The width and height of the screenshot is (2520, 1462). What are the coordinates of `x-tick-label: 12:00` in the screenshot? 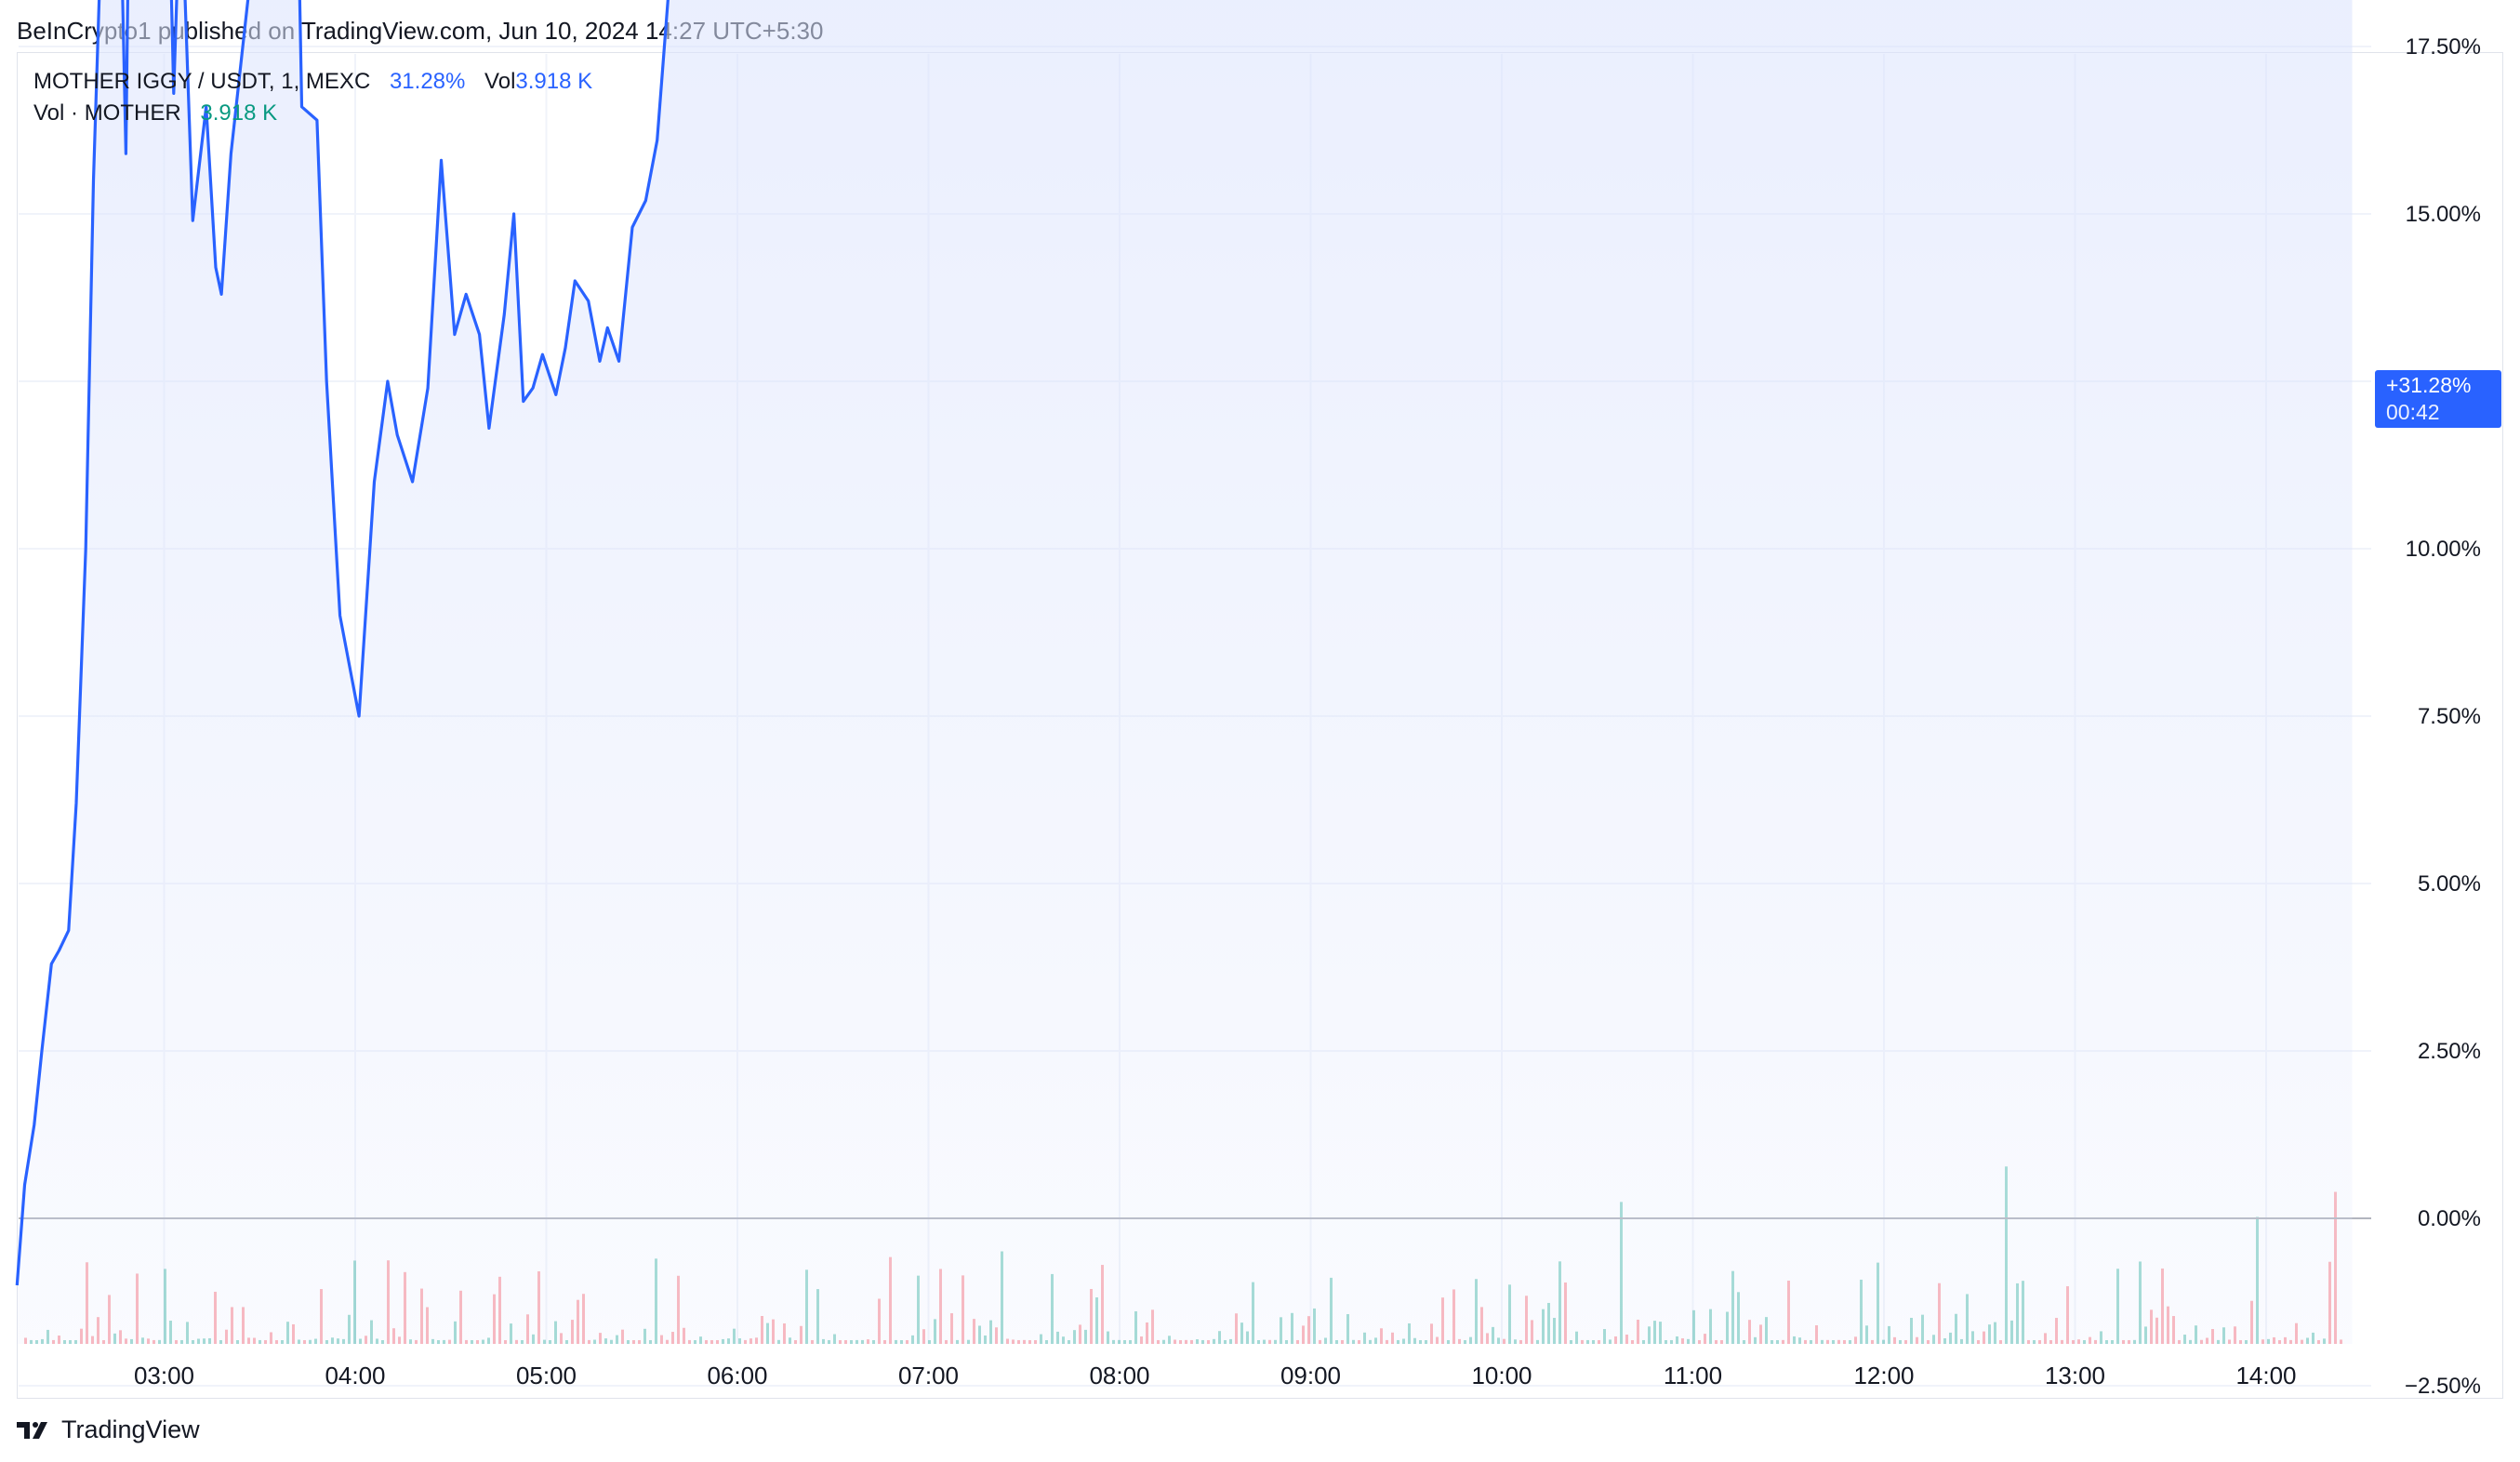 It's located at (1883, 1375).